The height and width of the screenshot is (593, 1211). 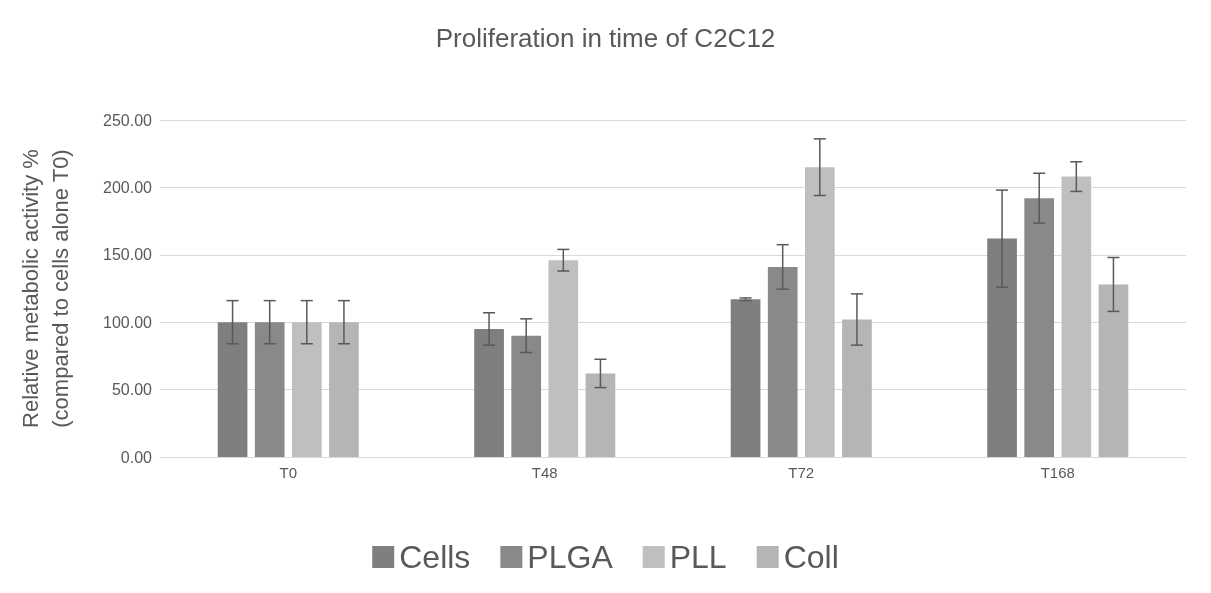 What do you see at coordinates (570, 557) in the screenshot?
I see `legend-label: PLGA` at bounding box center [570, 557].